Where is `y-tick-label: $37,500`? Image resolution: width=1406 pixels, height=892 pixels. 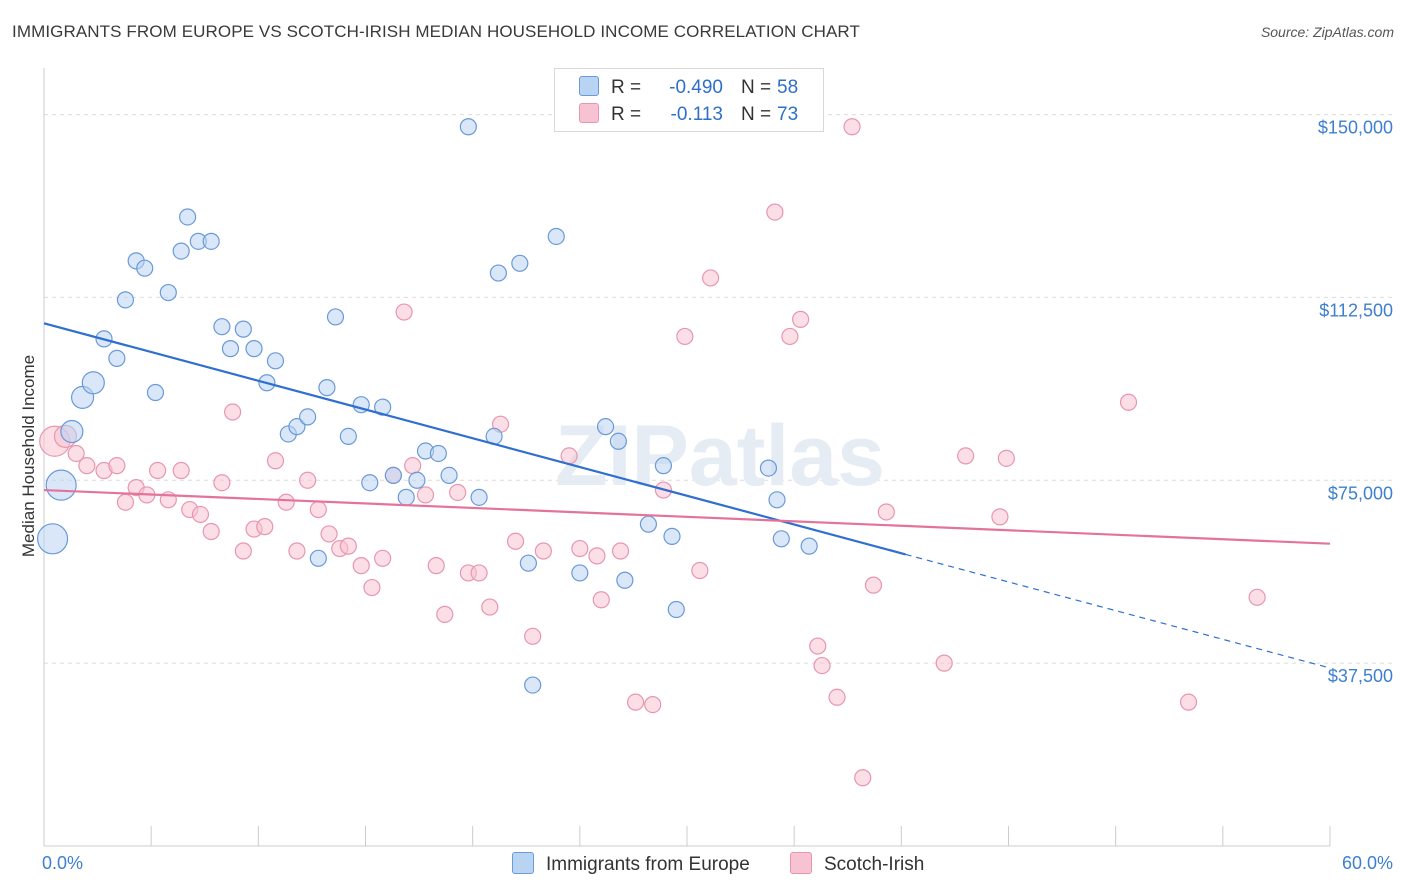
y-tick-label: $37,500 is located at coordinates (1360, 676).